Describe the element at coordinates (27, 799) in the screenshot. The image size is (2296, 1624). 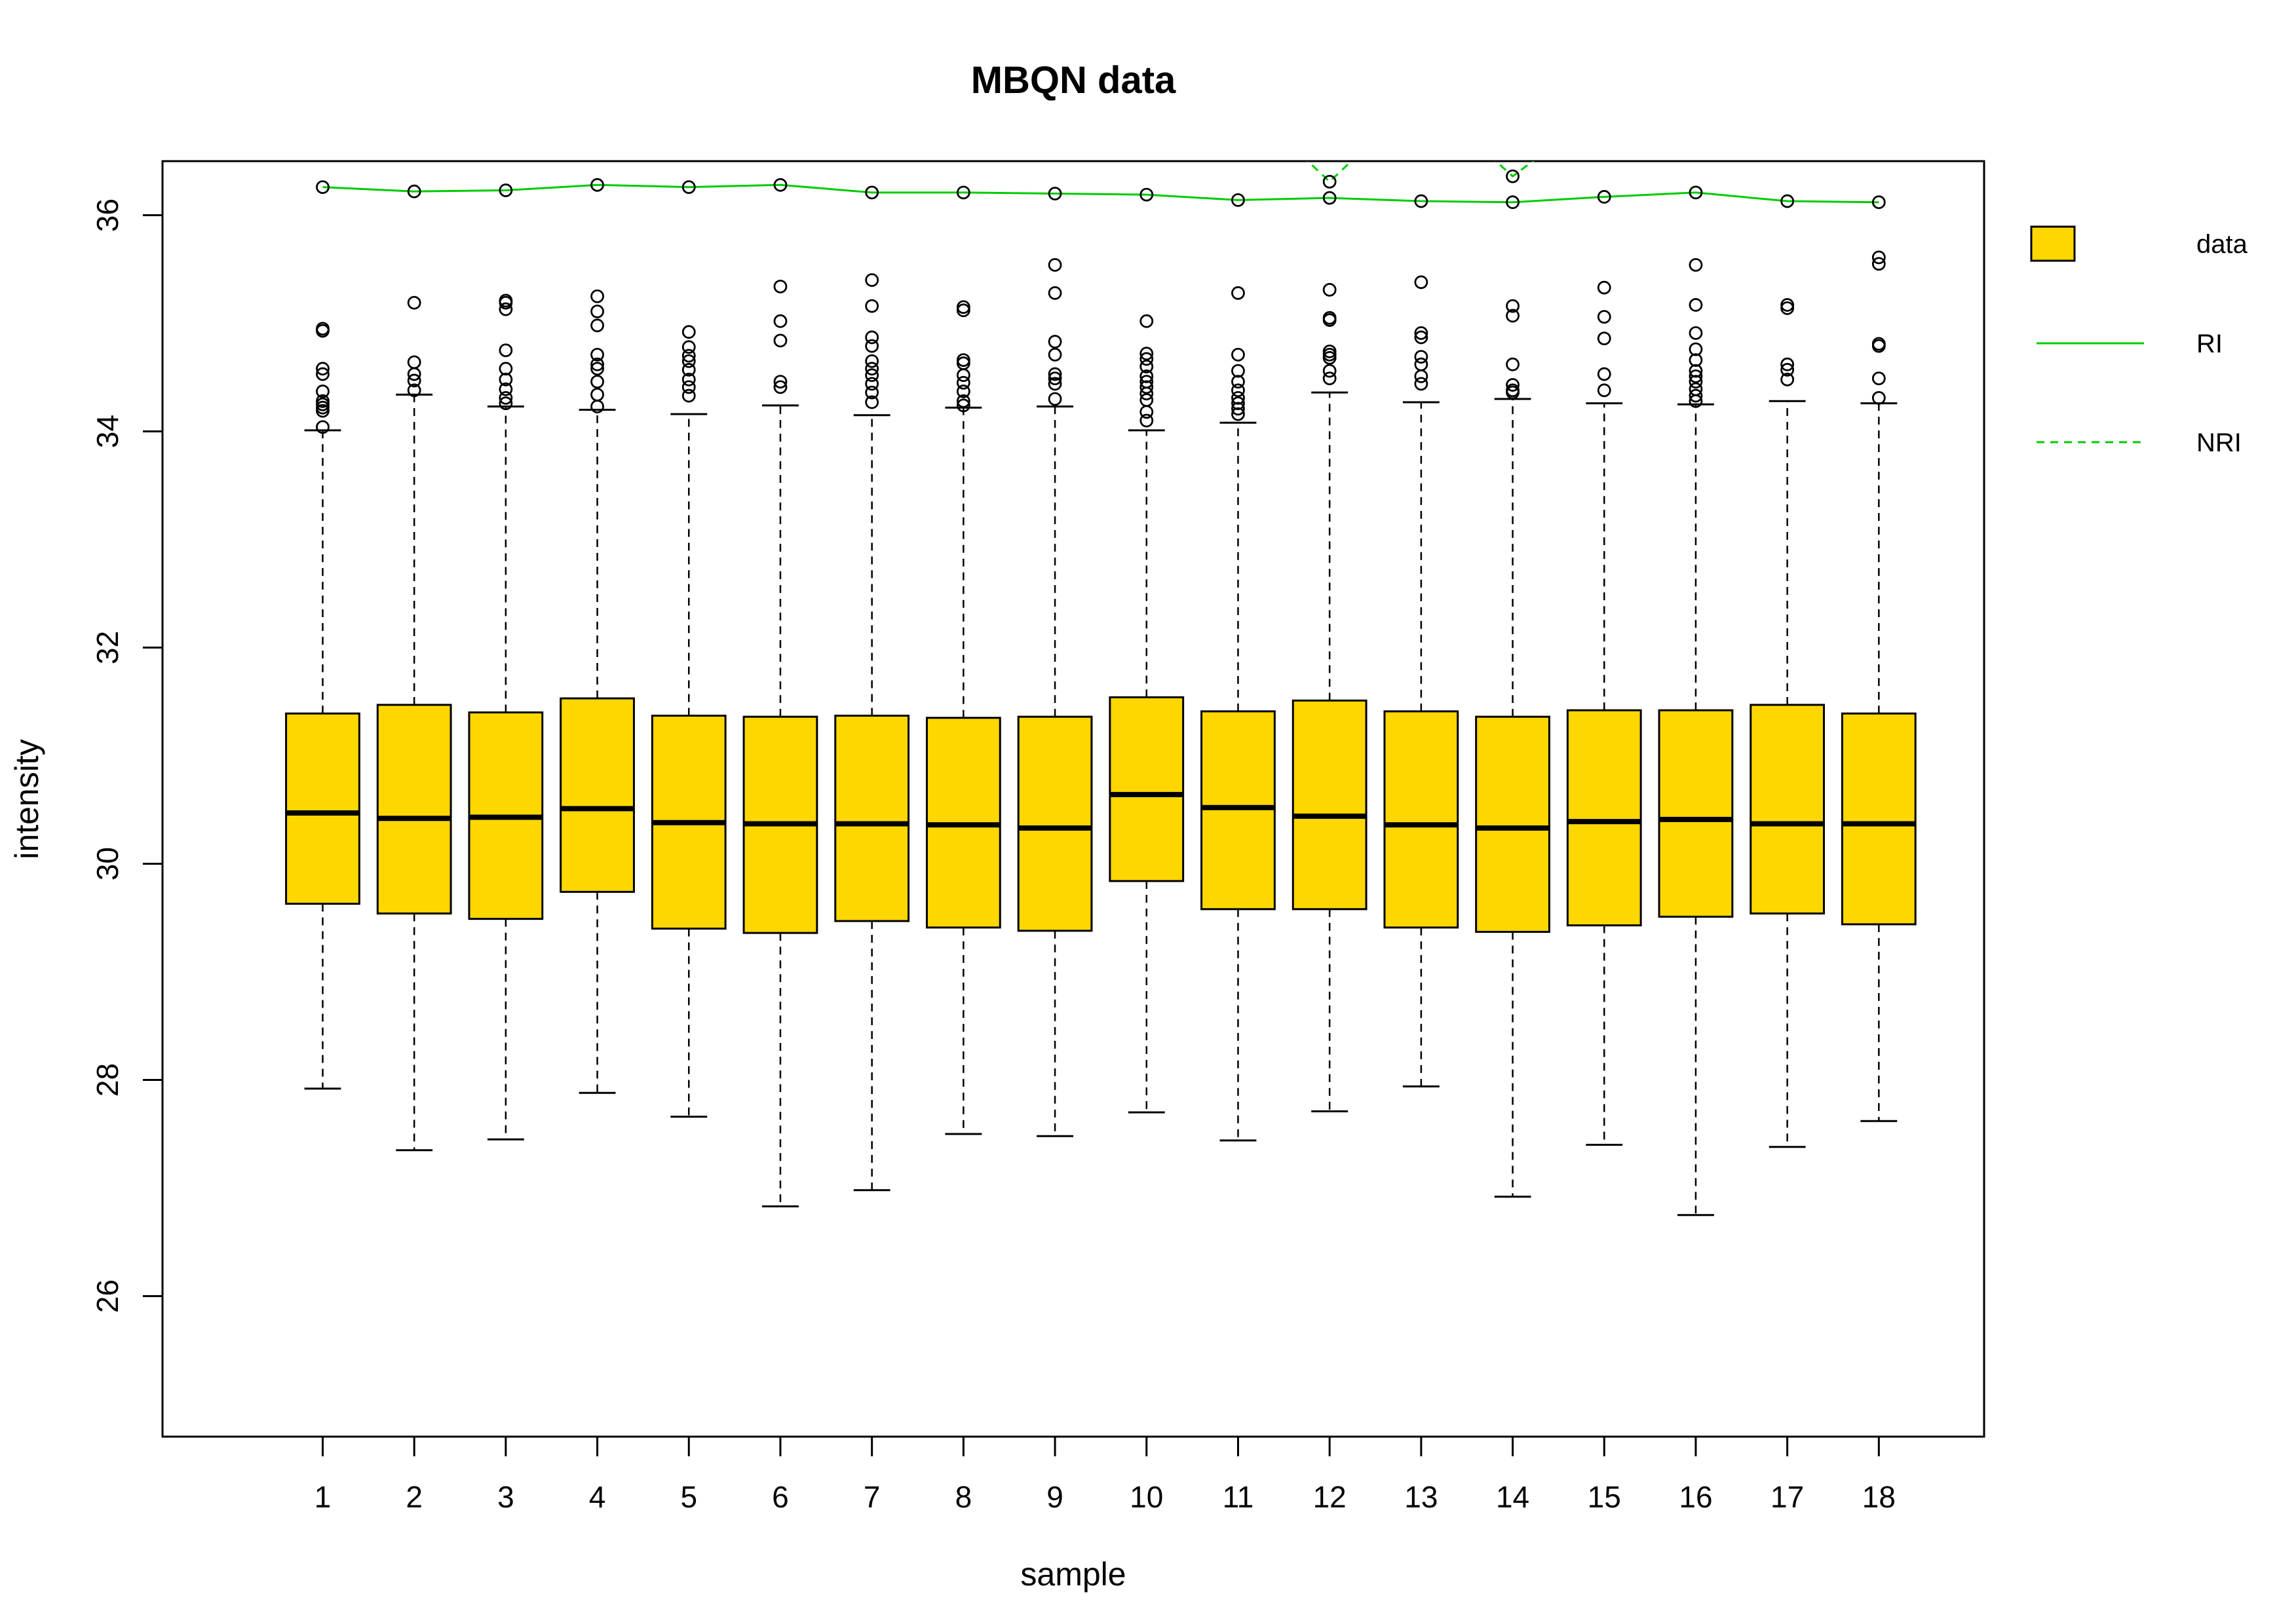
I see `y-axis-label: intensity` at that location.